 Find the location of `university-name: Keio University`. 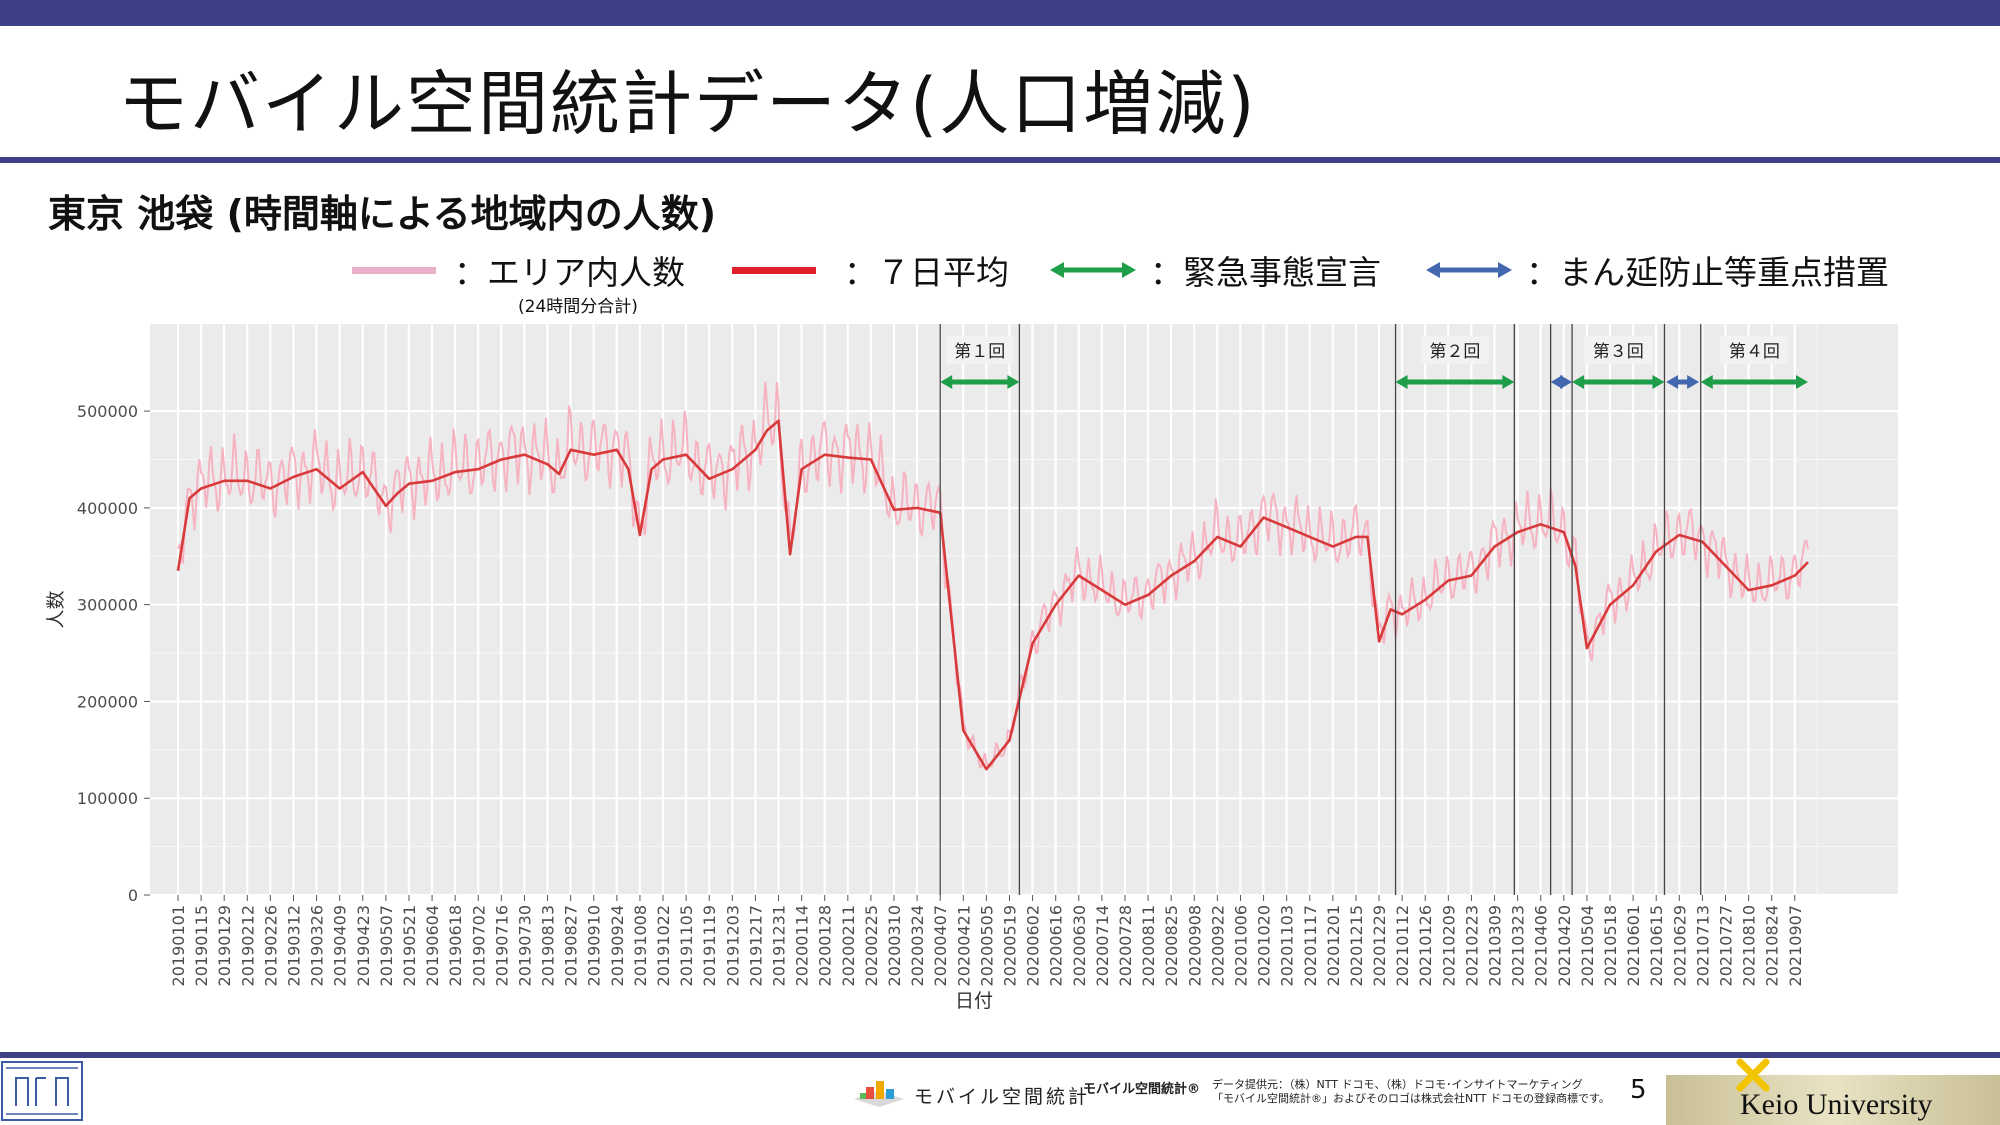

university-name: Keio University is located at coordinates (1836, 1104).